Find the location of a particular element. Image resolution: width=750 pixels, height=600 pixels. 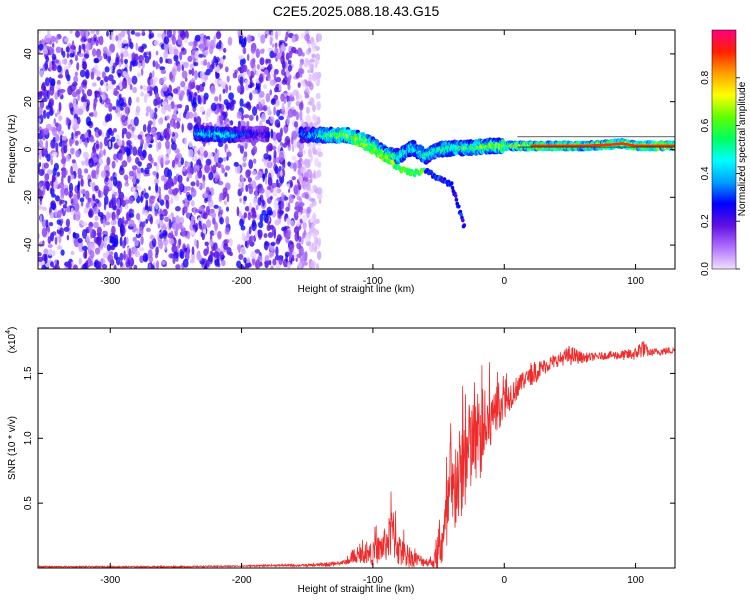

spectrogram-track-cell is located at coordinates (267, 135).